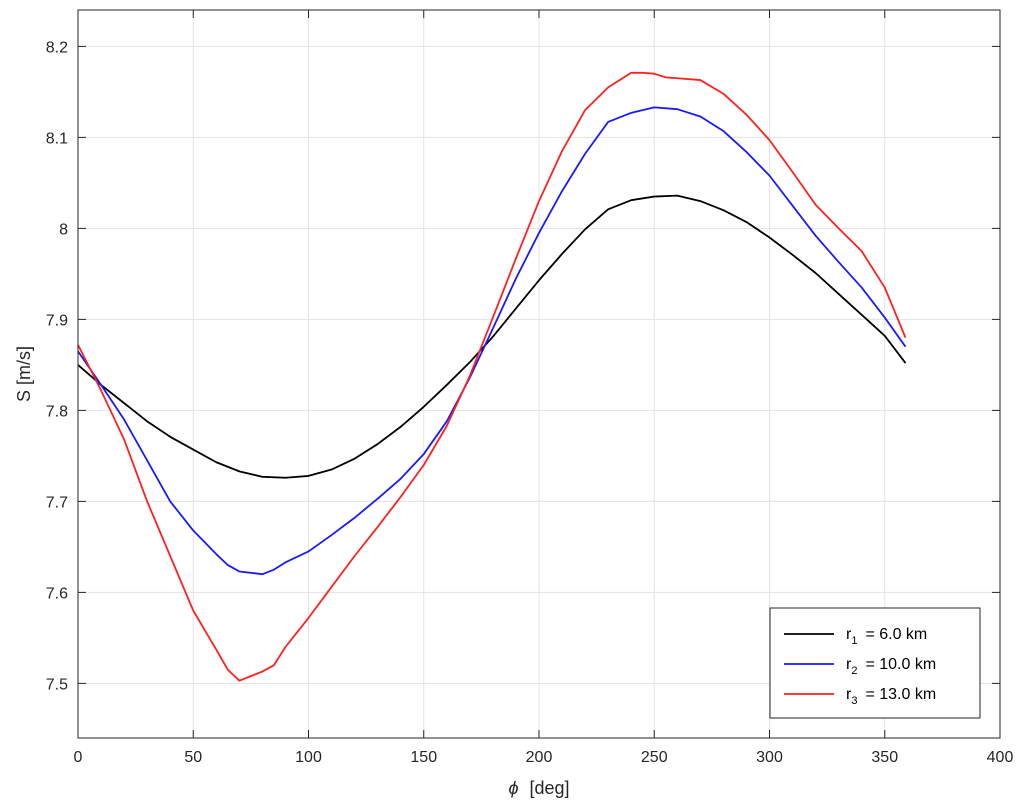  Describe the element at coordinates (24, 374) in the screenshot. I see `y-axis-label: S [m/s]` at that location.